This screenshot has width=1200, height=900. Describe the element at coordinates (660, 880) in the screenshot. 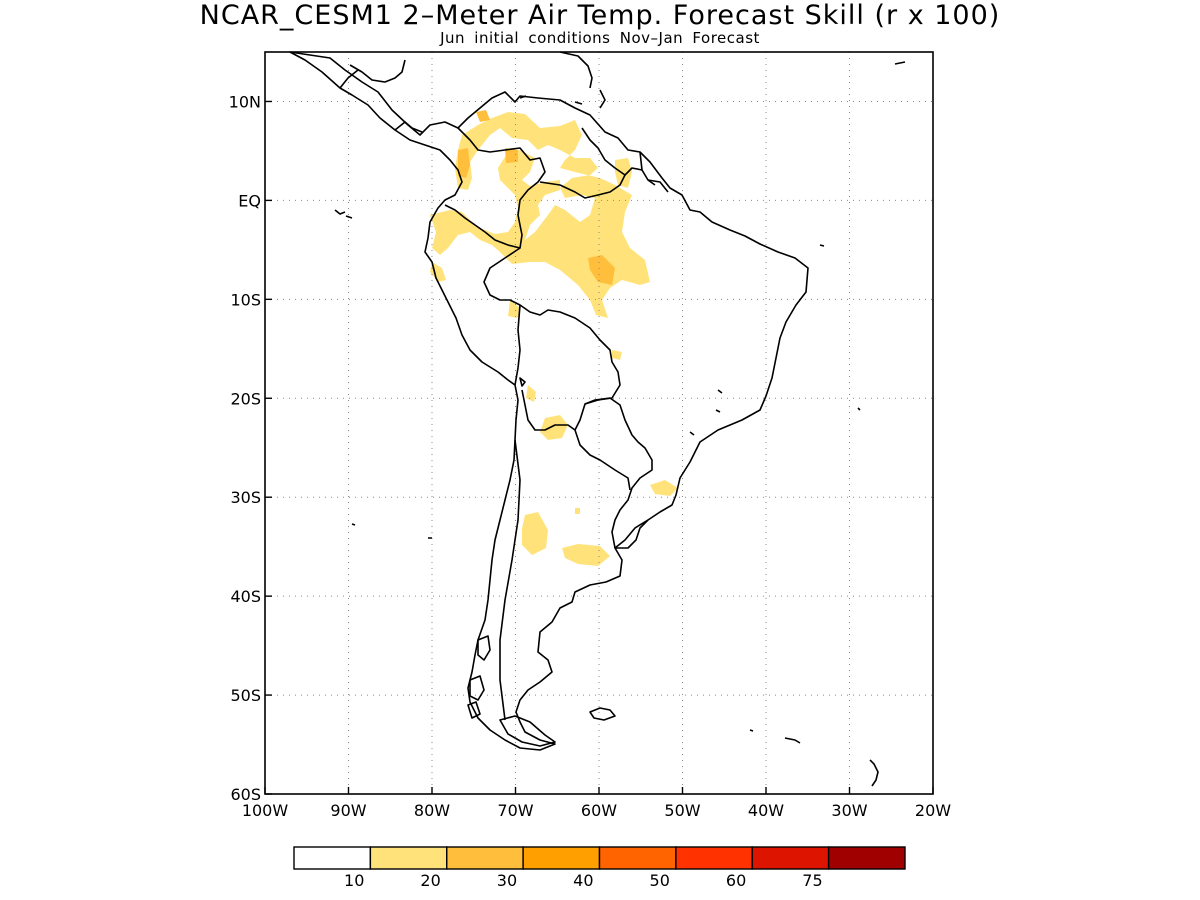

I see `colorbar-label: 50` at that location.